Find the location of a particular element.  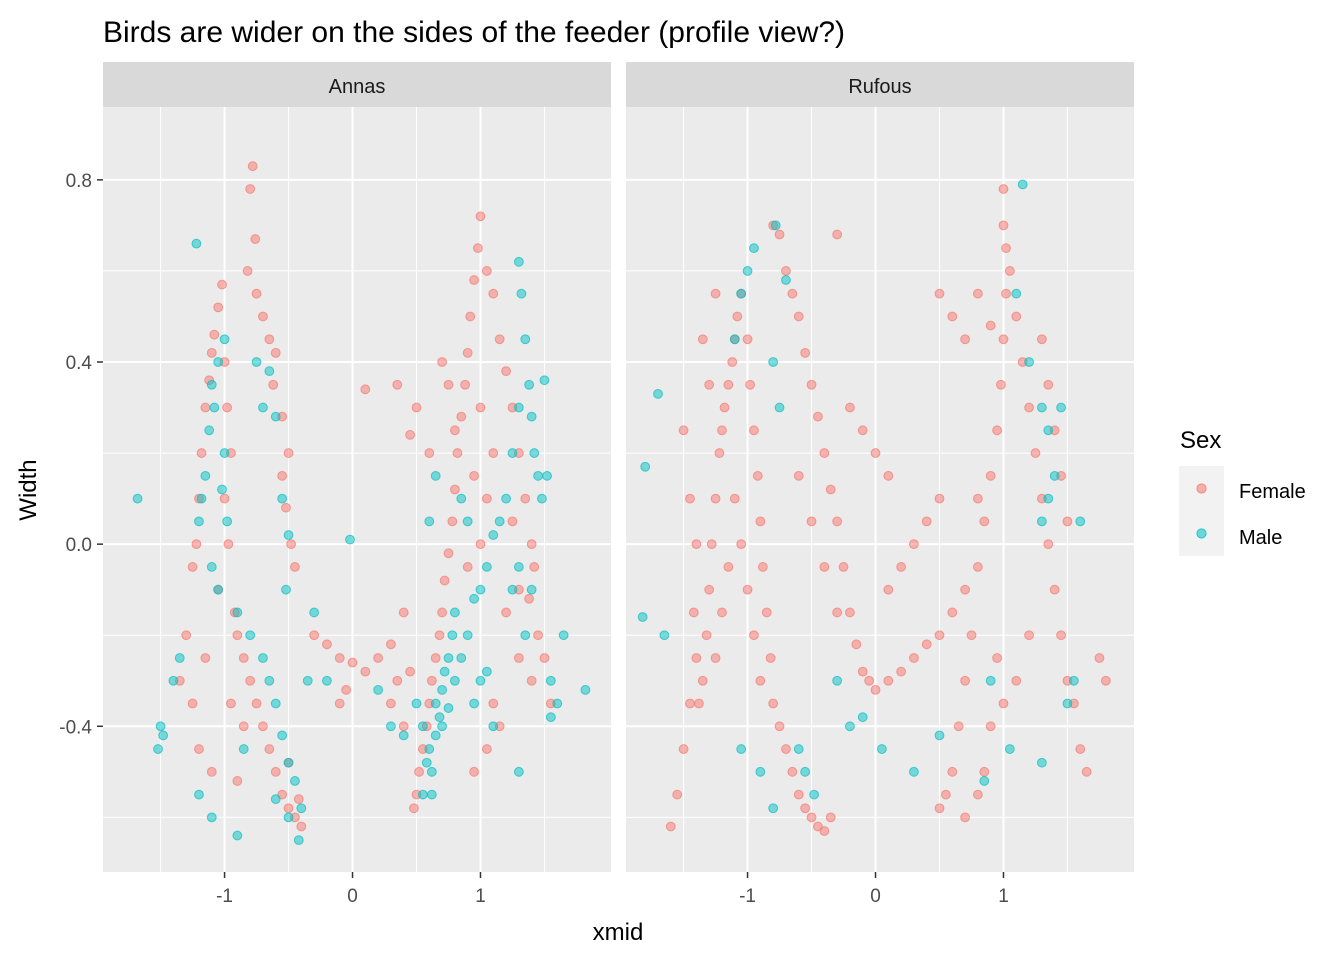

x-tick-label: 1 is located at coordinates (1003, 896).